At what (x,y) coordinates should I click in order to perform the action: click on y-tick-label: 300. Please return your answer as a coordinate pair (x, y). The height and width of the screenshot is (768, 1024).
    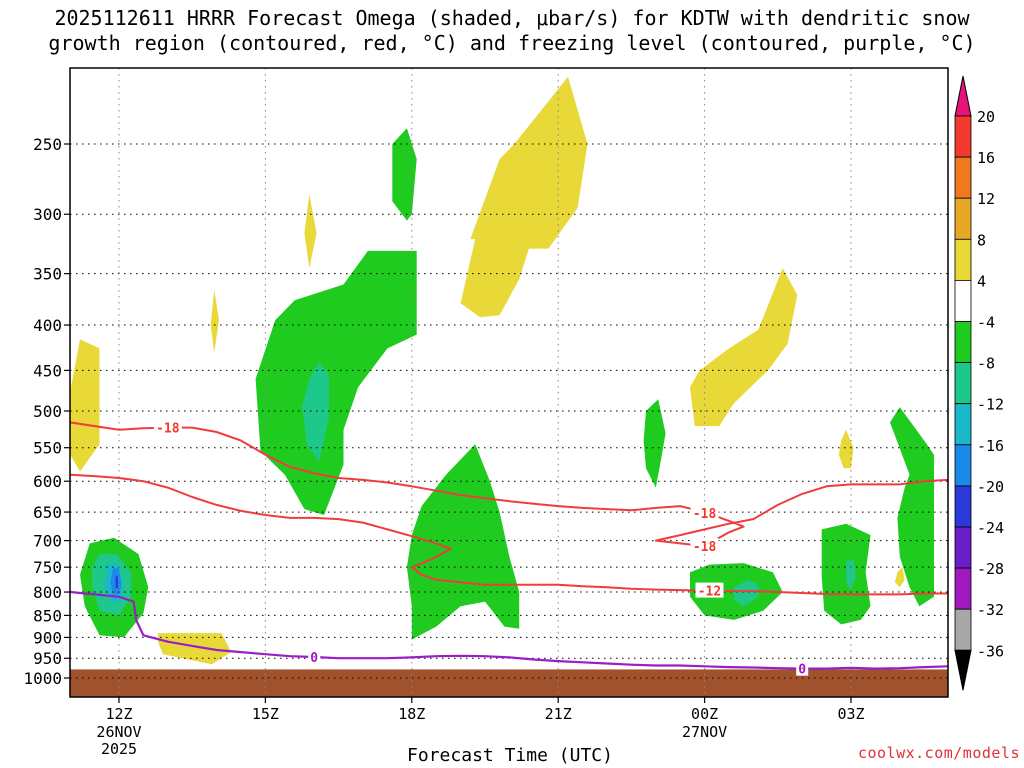
    Looking at the image, I should click on (47, 214).